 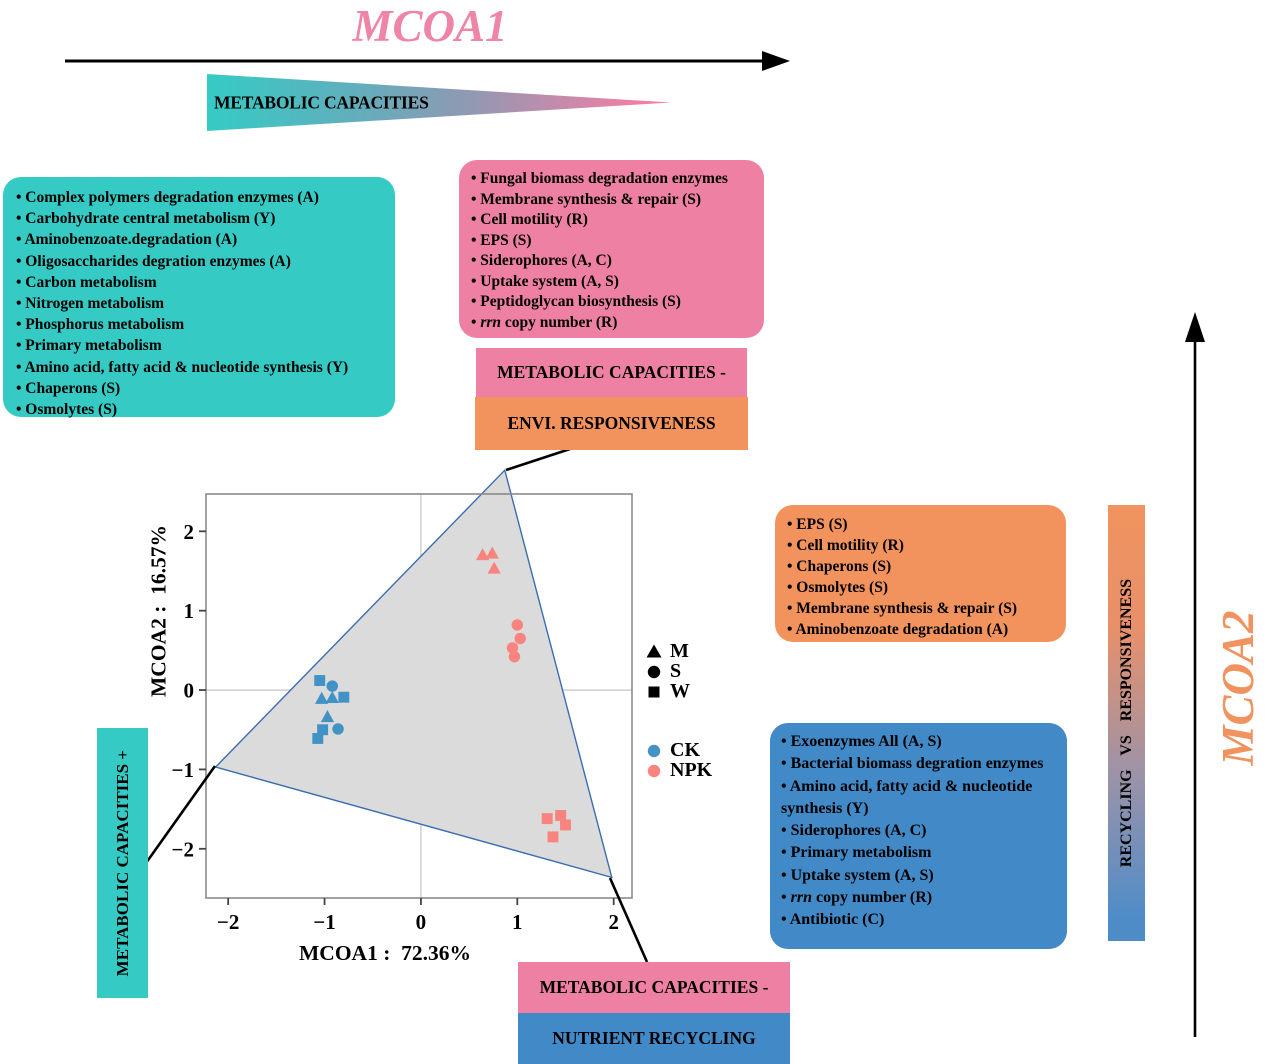 I want to click on metabolic-capacities-plus-label: METABOLIC CAPACITIES +, so click(x=122, y=863).